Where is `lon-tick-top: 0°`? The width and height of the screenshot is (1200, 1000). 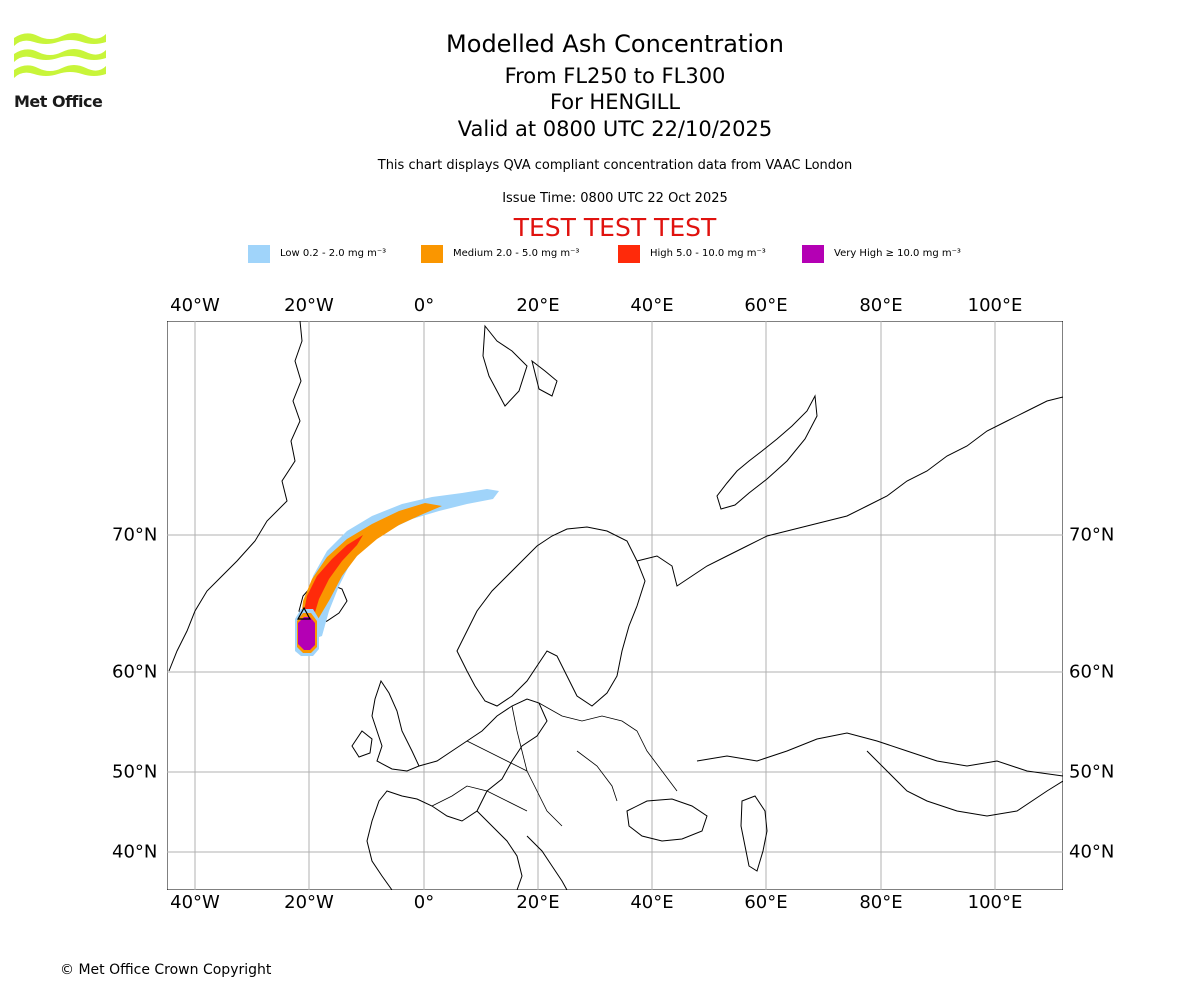
lon-tick-top: 0° is located at coordinates (424, 305).